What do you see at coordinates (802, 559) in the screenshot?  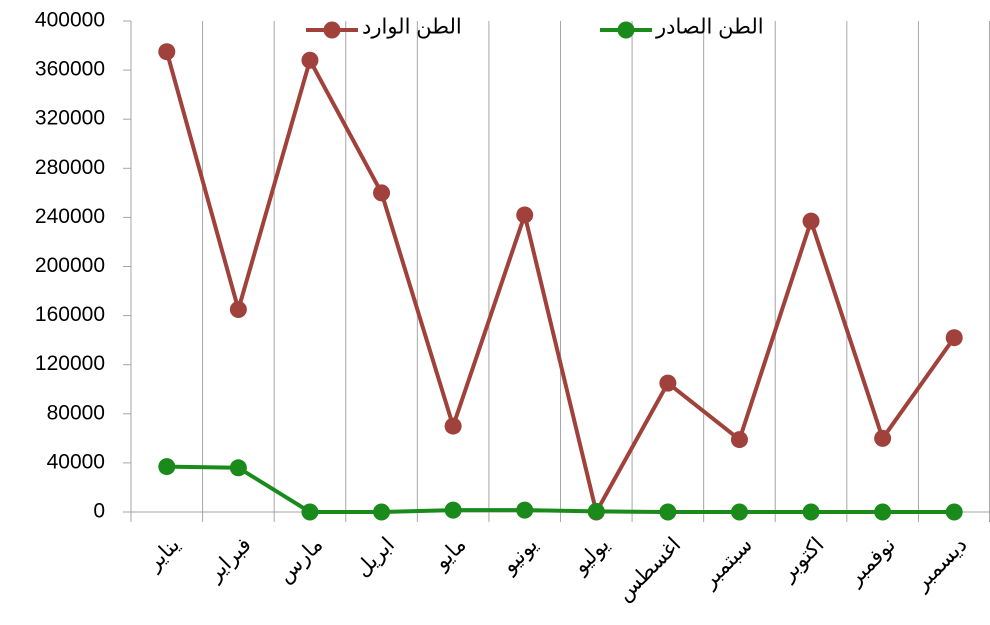 I see `x-tick-label: اكتوبر` at bounding box center [802, 559].